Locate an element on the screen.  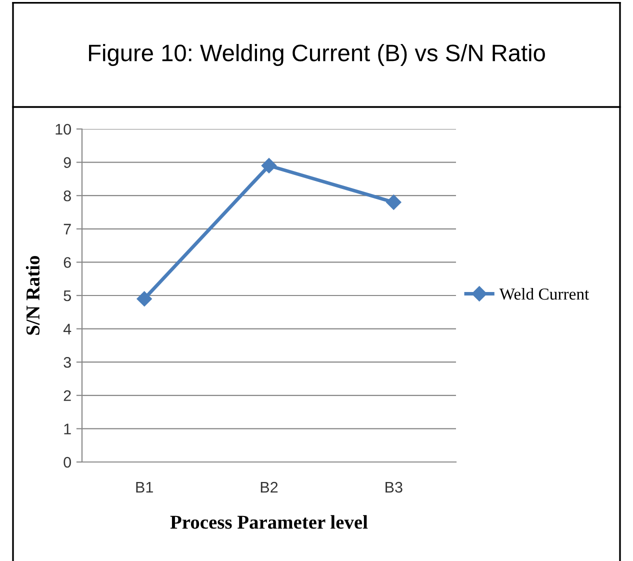
y-tick-label: 7 is located at coordinates (67, 229).